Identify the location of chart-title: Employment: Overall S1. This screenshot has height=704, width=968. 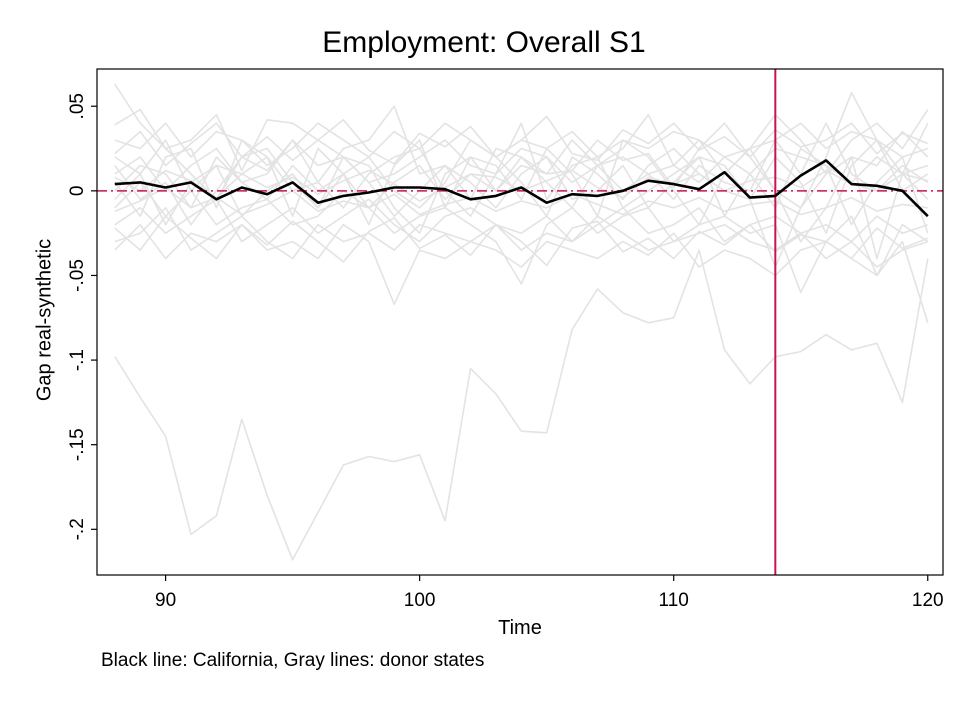
(484, 42).